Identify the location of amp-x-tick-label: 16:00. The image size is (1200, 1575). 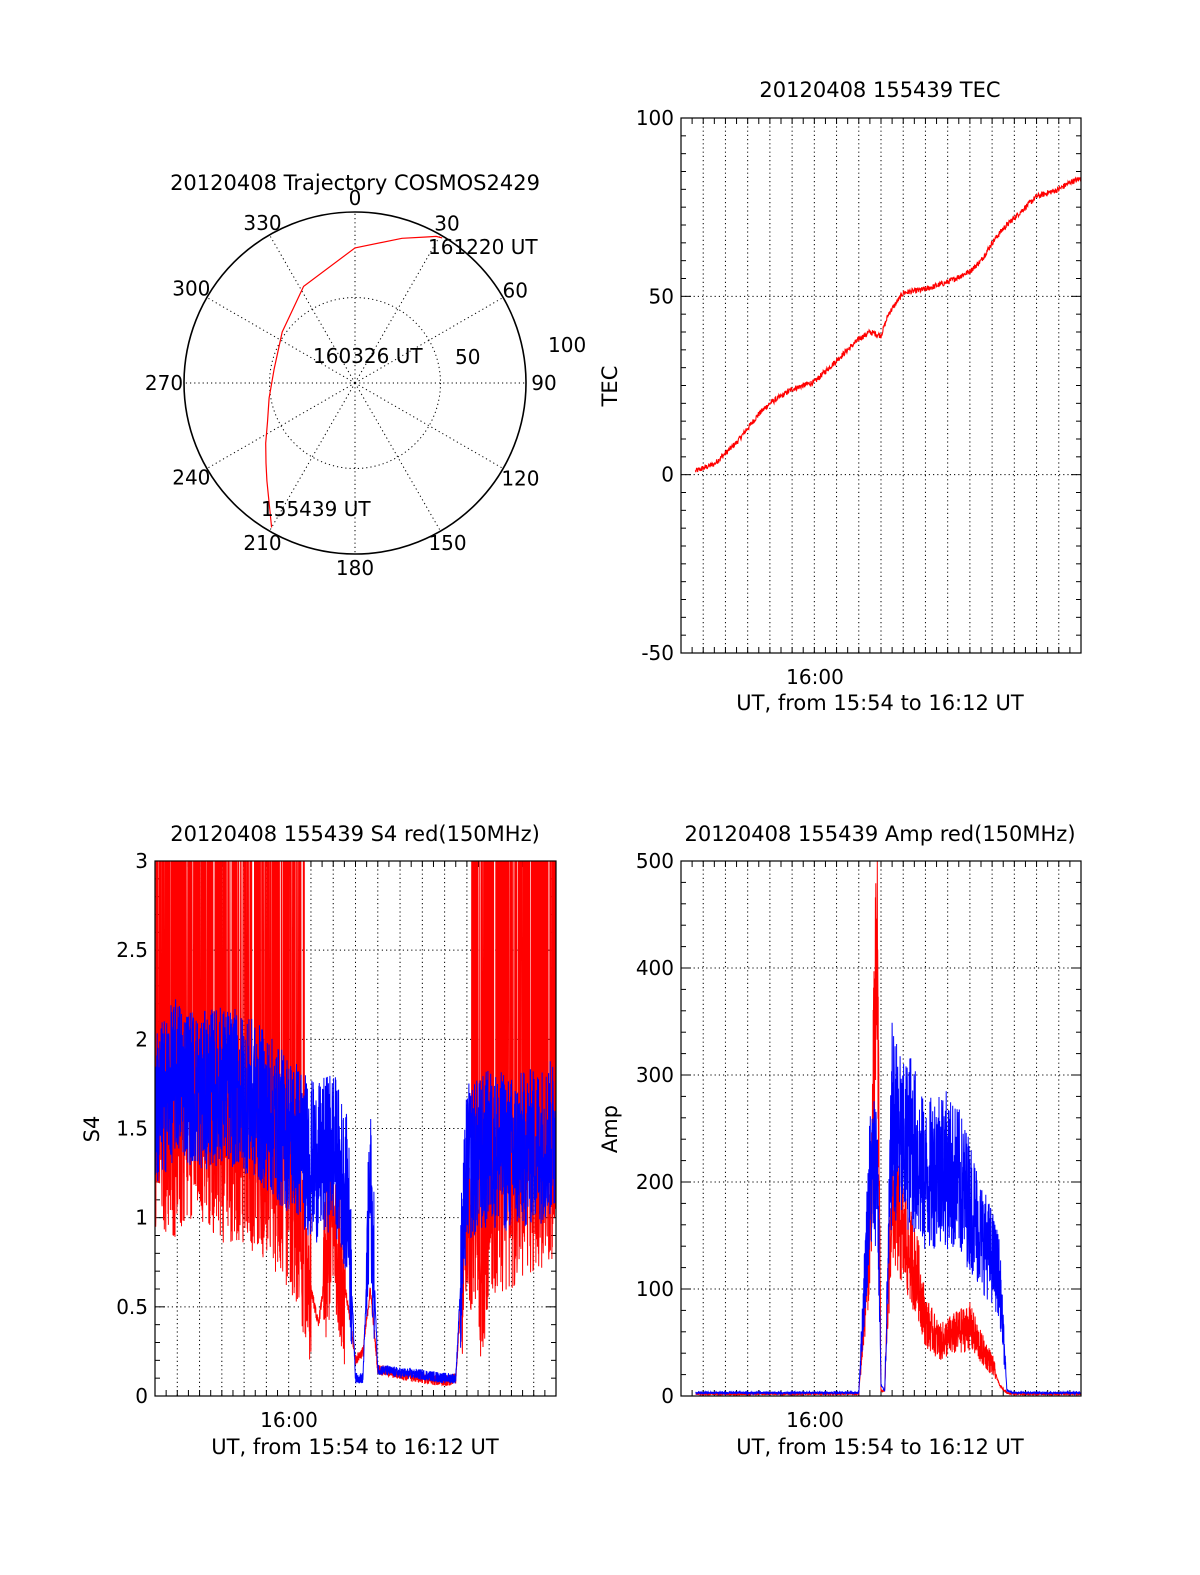
(815, 1420).